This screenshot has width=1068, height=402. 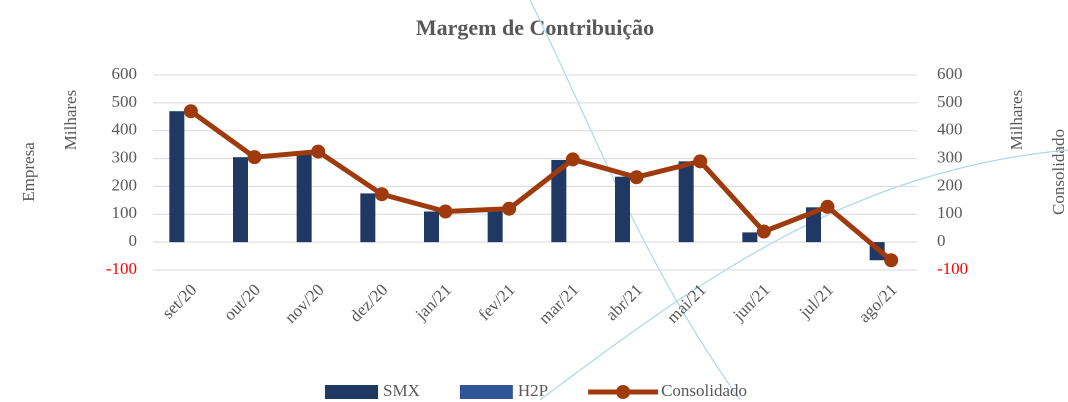 What do you see at coordinates (125, 73) in the screenshot?
I see `y-tick-label: 600` at bounding box center [125, 73].